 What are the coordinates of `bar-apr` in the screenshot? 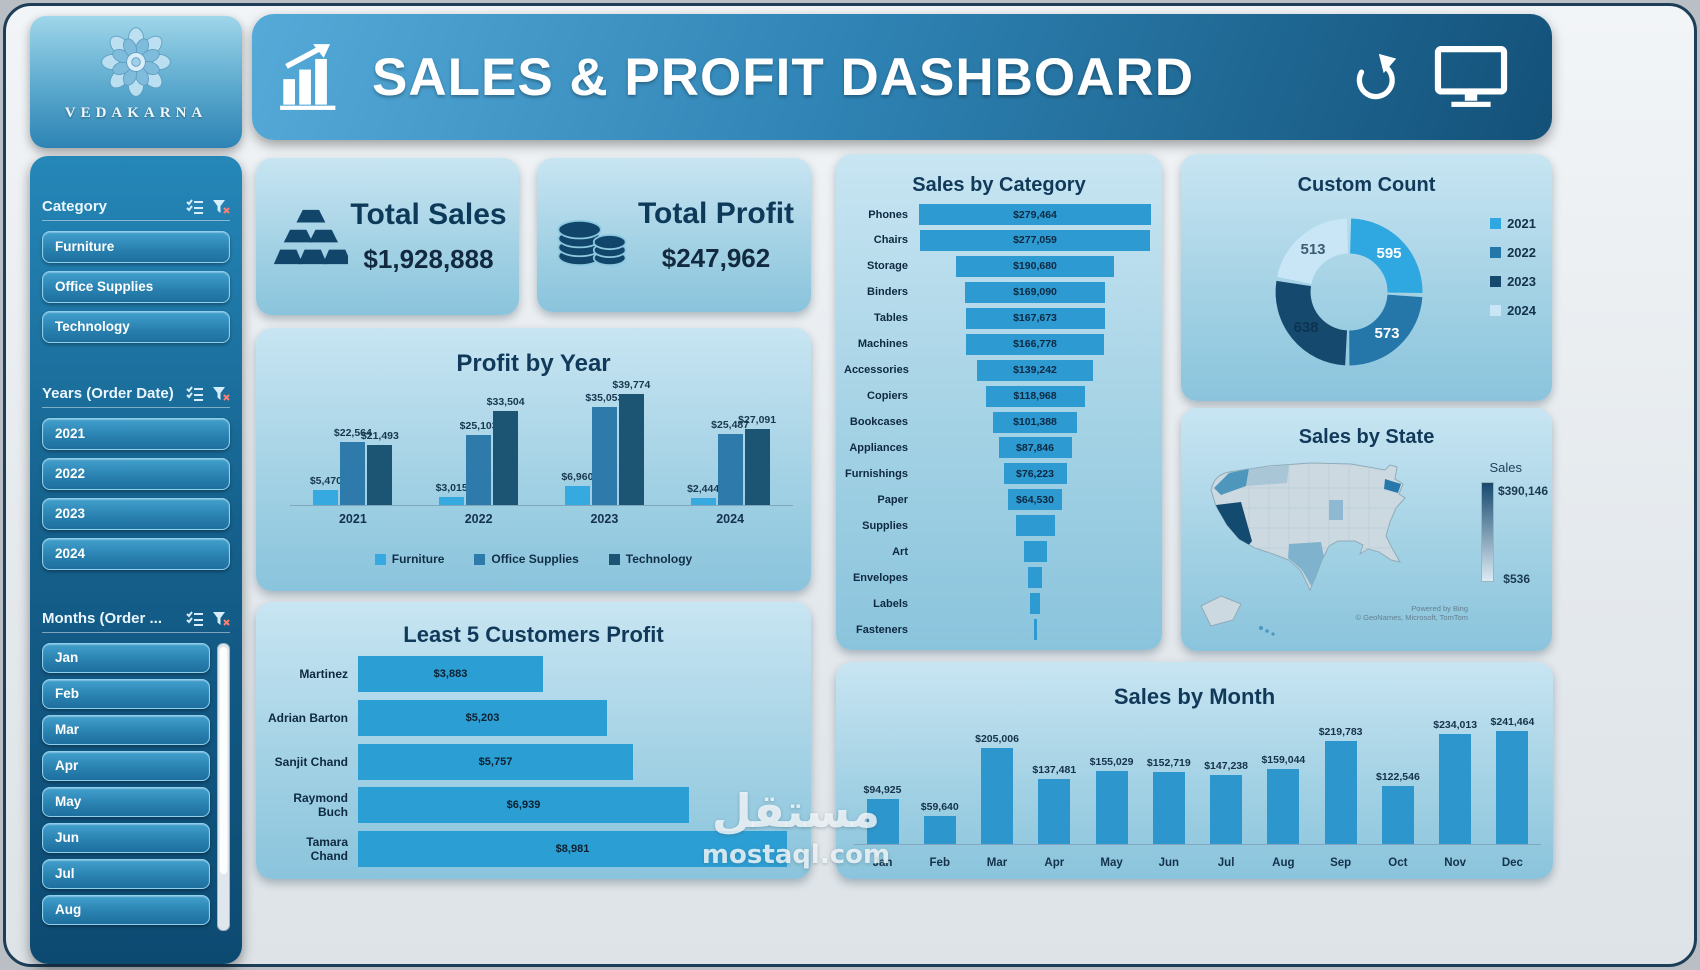 It's located at (1054, 811).